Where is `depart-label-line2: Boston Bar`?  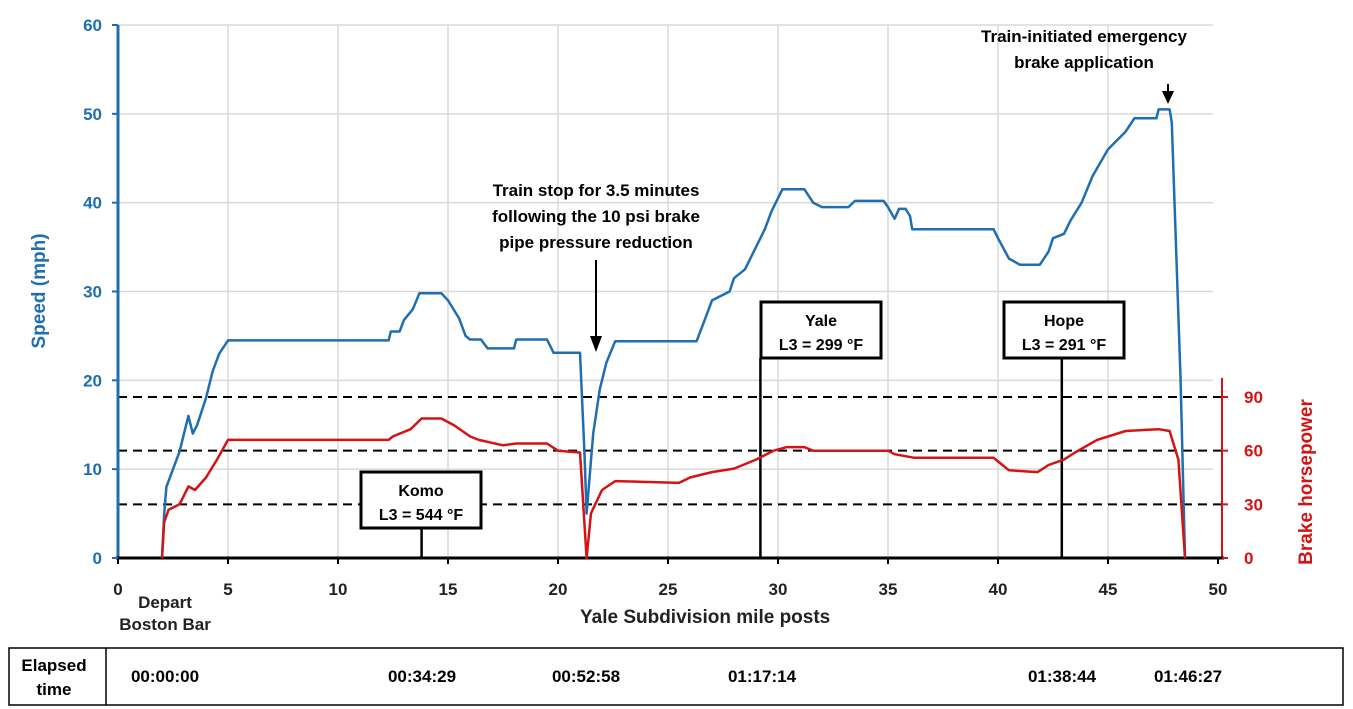 depart-label-line2: Boston Bar is located at coordinates (165, 624).